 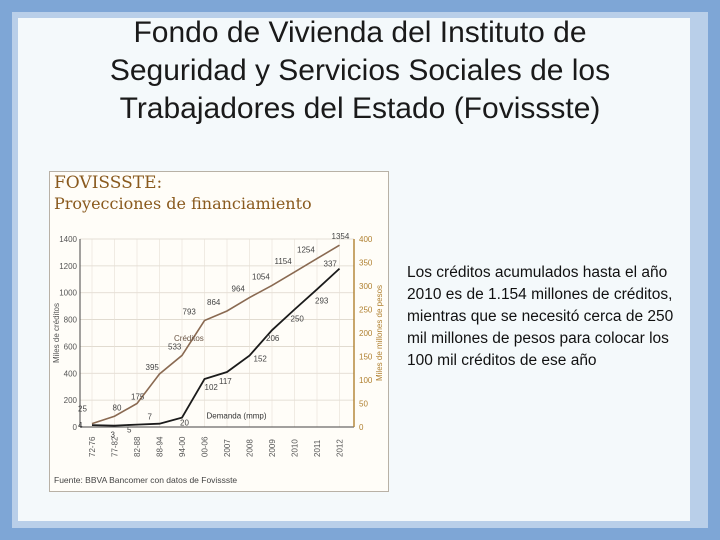 I want to click on y-tick-label: 1400, so click(x=68, y=239).